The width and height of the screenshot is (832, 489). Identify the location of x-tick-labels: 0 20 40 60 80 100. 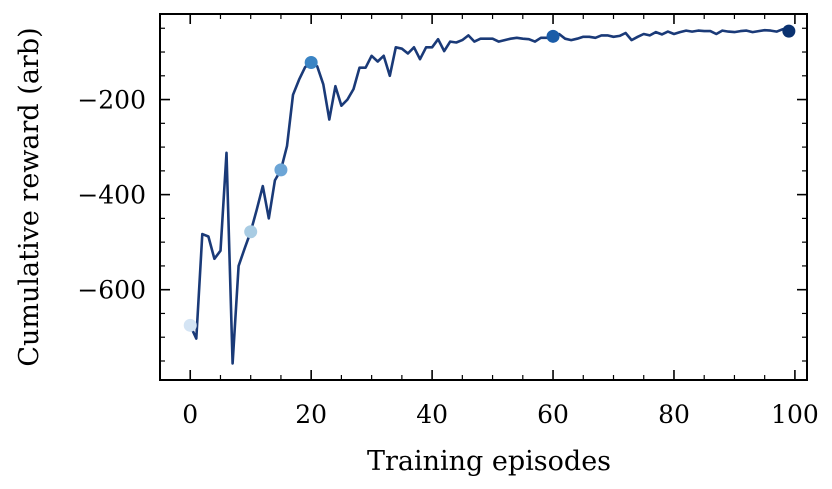
(500, 414).